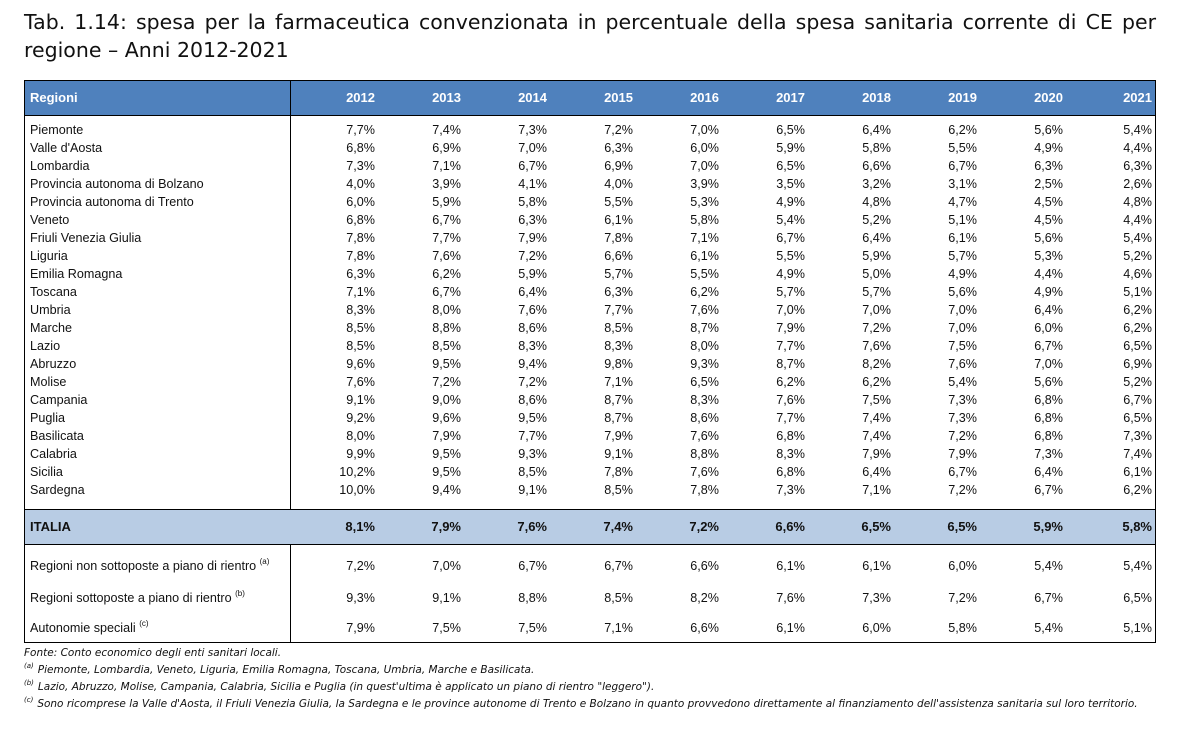  I want to click on region-label: Toscana, so click(53, 292).